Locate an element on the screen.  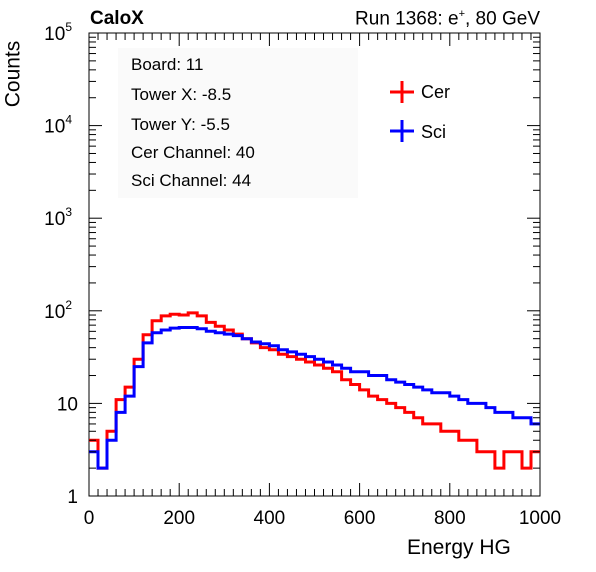
info-cer-channel: Cer Channel: 40 is located at coordinates (193, 152).